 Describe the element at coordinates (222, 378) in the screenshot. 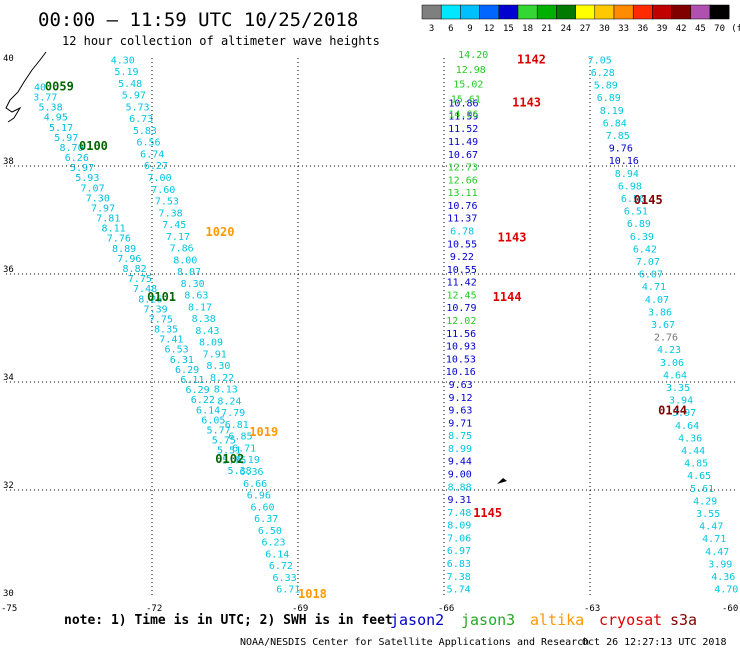

I see `data-point: 8.22` at that location.